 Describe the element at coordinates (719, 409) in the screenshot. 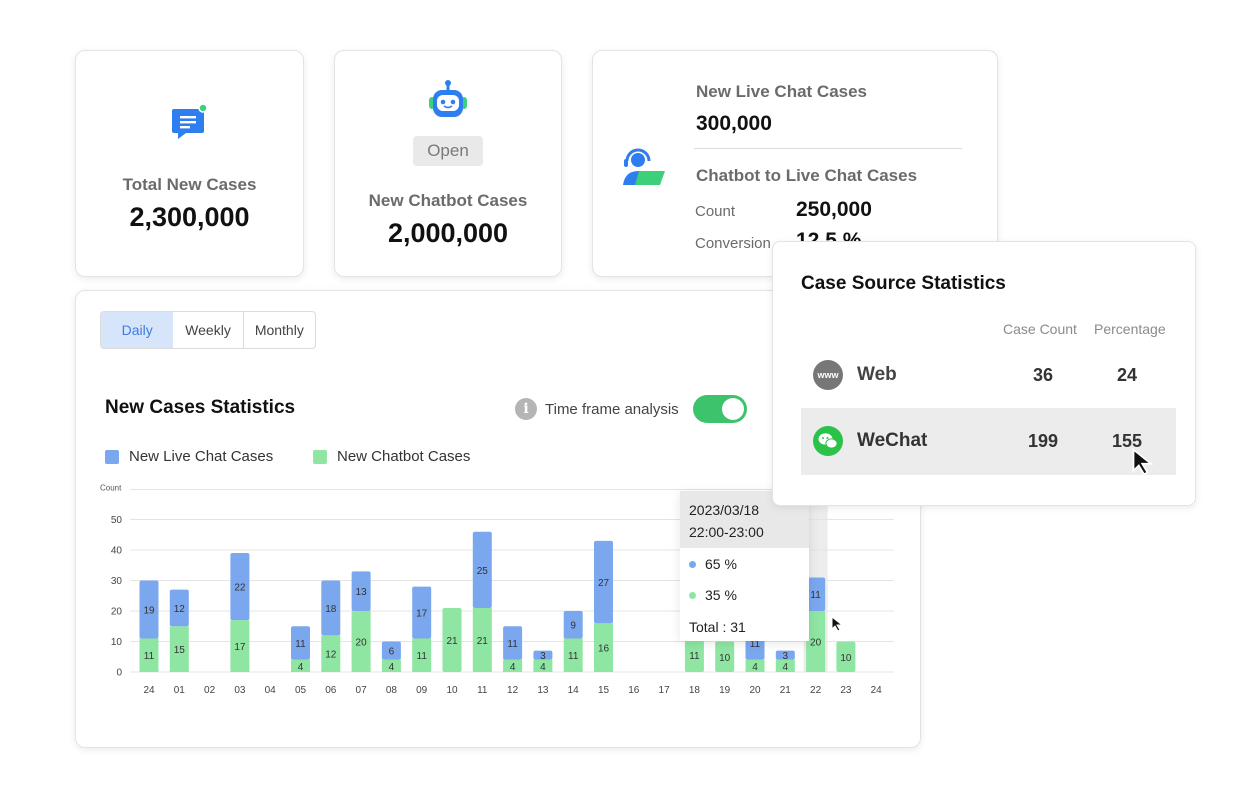

I see `time-frame-toggle` at that location.